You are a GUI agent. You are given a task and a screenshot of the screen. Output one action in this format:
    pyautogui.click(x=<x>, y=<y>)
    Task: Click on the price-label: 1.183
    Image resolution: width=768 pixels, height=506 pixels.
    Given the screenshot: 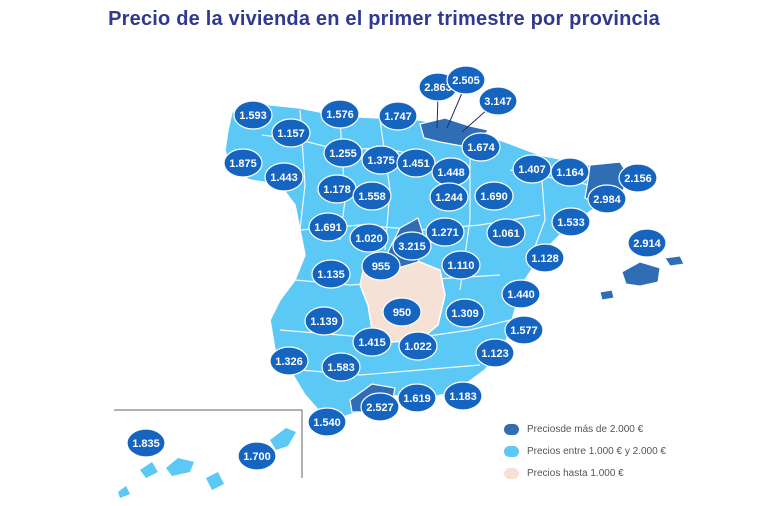 What is the action you would take?
    pyautogui.click(x=463, y=397)
    